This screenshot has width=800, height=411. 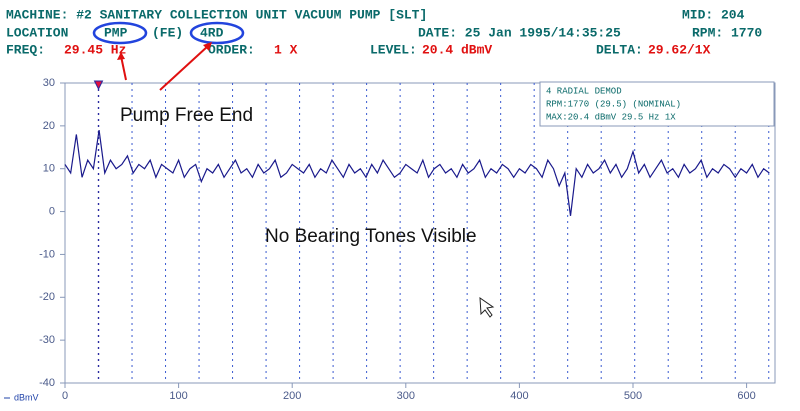 What do you see at coordinates (487, 307) in the screenshot?
I see `mouse-cursor` at bounding box center [487, 307].